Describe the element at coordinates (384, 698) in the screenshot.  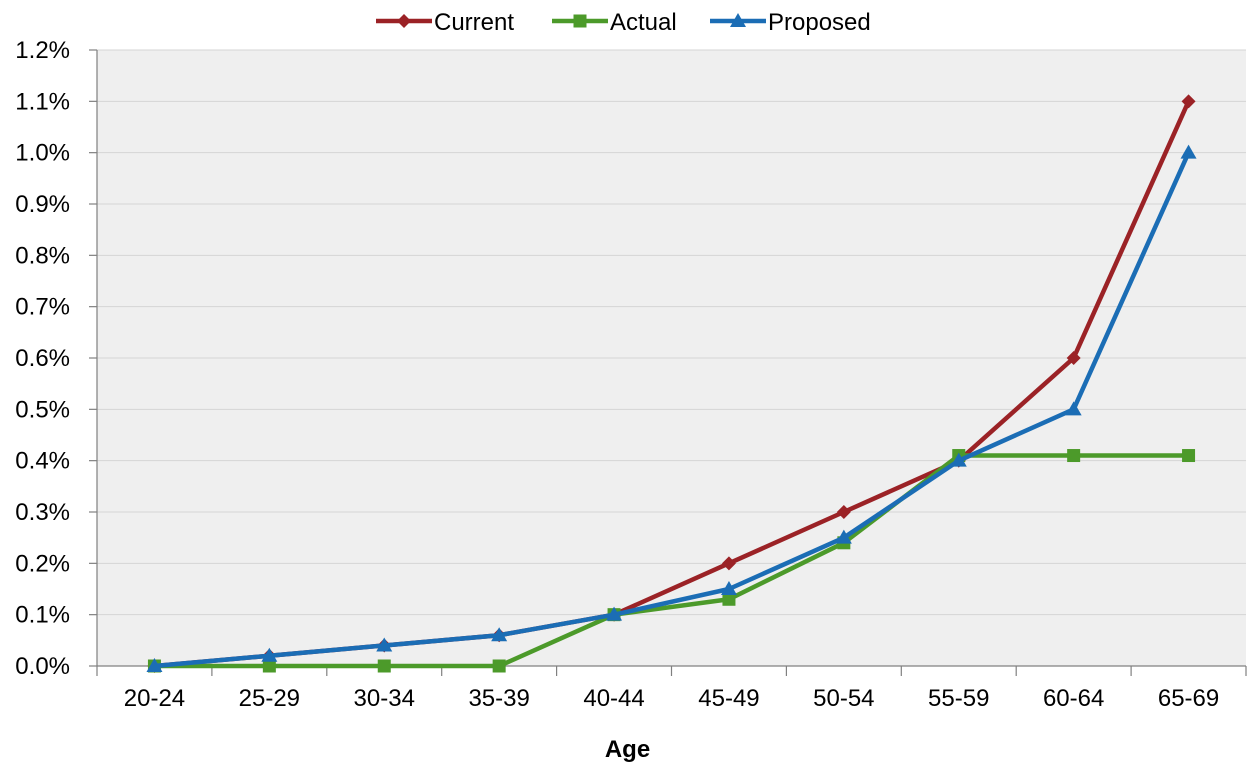
I see `x-tick-label: 30-34` at that location.